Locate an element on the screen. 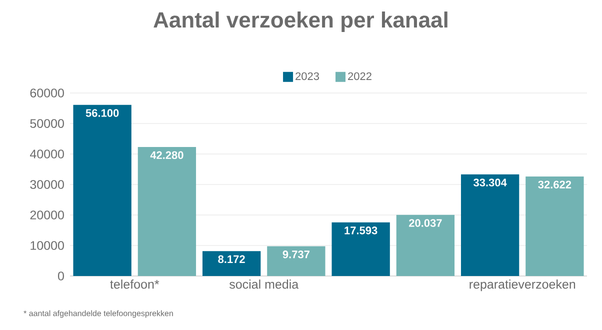 The height and width of the screenshot is (330, 602). y-tick-label: 60000 is located at coordinates (47, 93).